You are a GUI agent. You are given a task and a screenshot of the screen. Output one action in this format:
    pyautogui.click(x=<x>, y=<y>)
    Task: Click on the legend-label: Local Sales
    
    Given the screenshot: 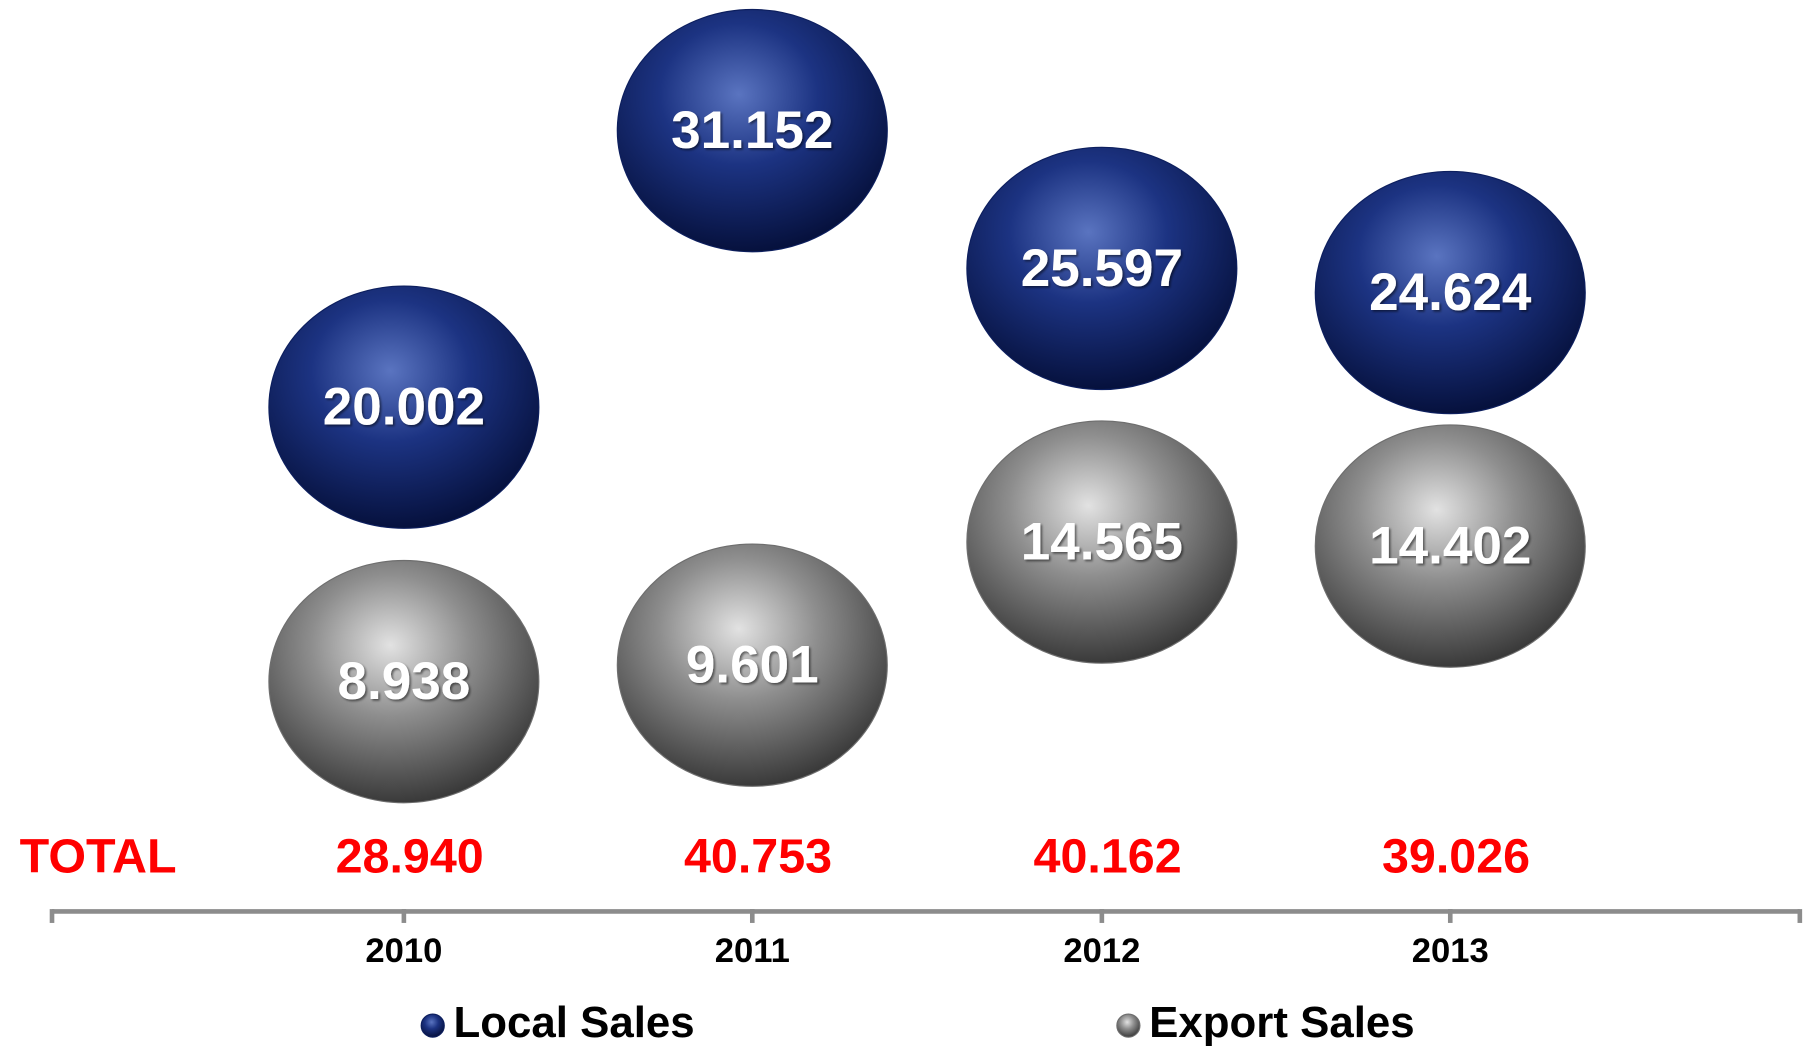 What is the action you would take?
    pyautogui.click(x=573, y=1022)
    